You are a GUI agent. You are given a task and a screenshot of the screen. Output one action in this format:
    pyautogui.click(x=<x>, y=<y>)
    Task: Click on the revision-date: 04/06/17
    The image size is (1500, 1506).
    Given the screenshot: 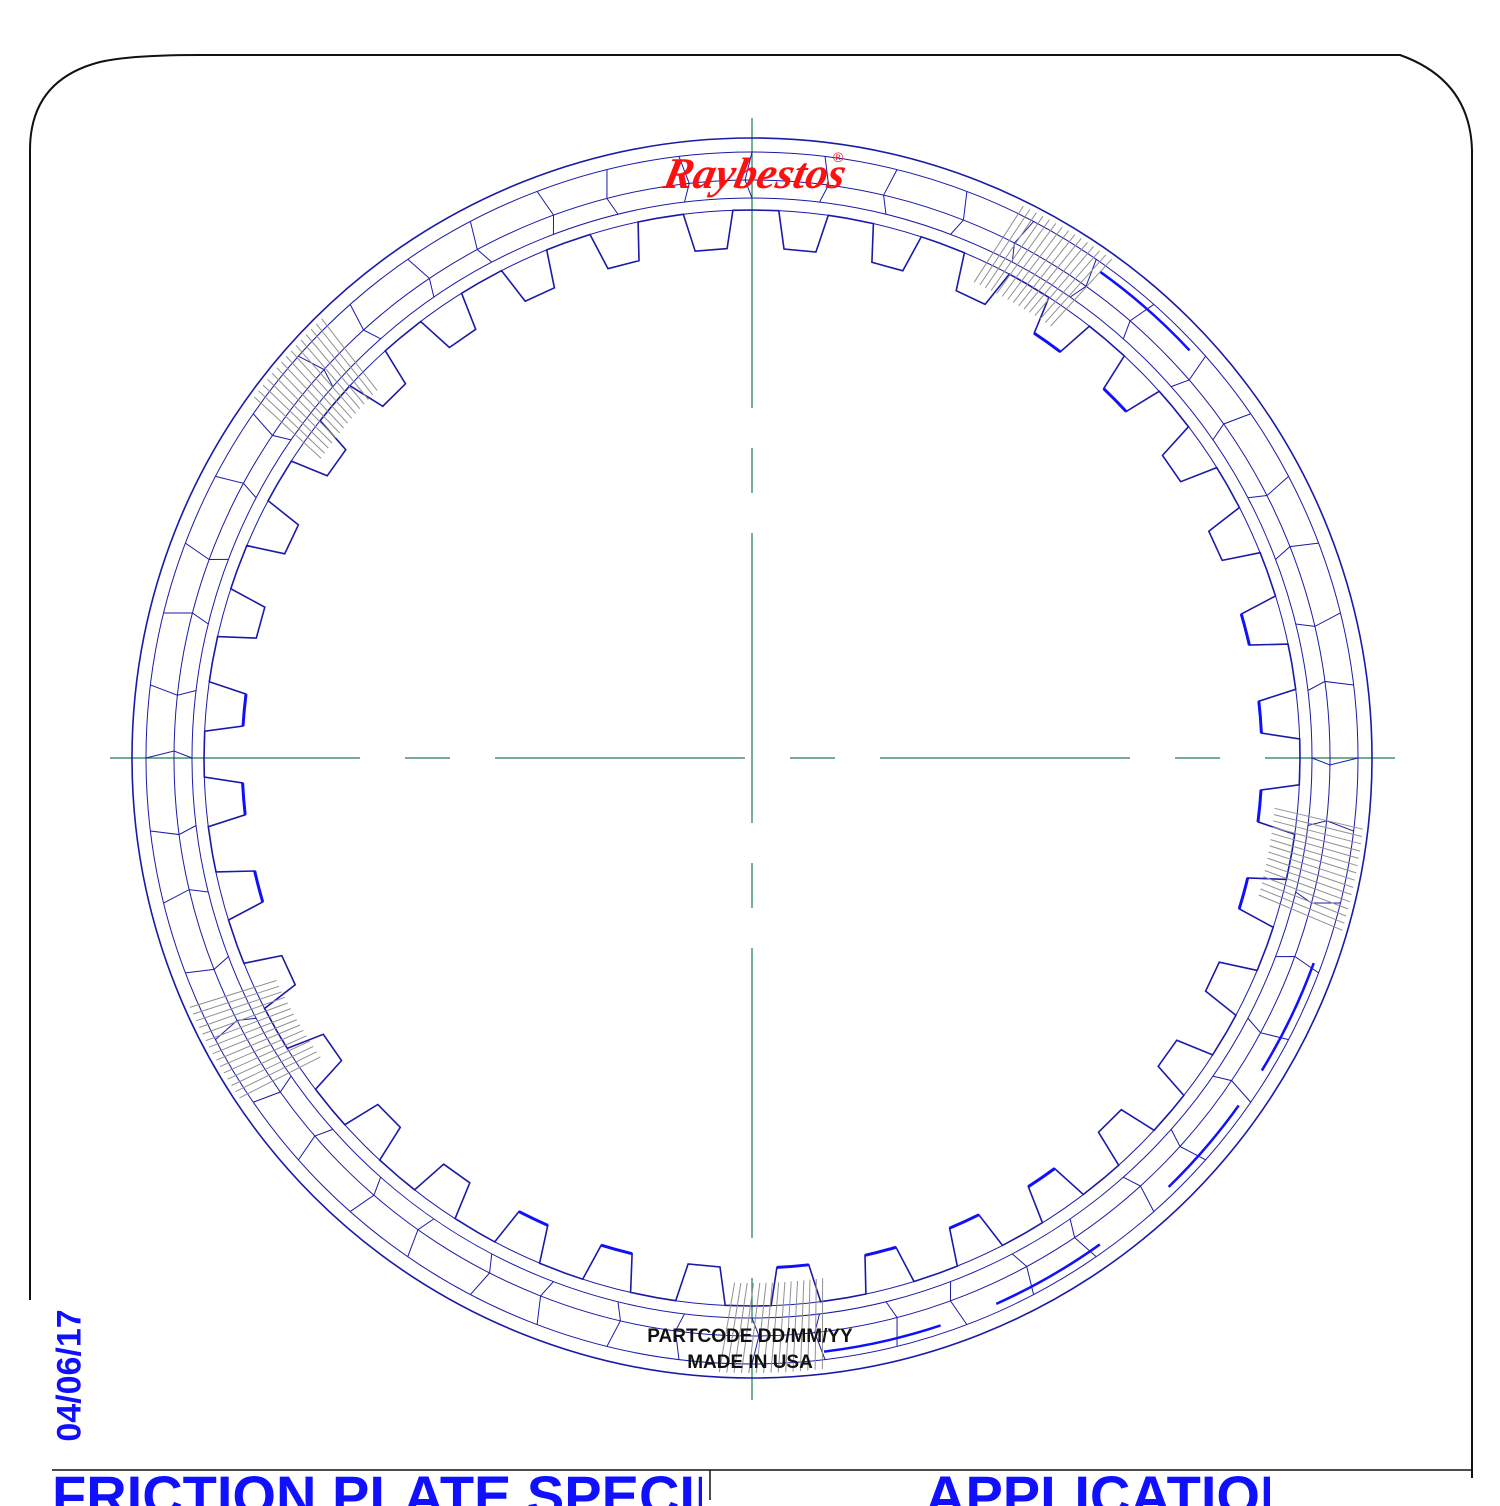 What is the action you would take?
    pyautogui.click(x=70, y=1375)
    